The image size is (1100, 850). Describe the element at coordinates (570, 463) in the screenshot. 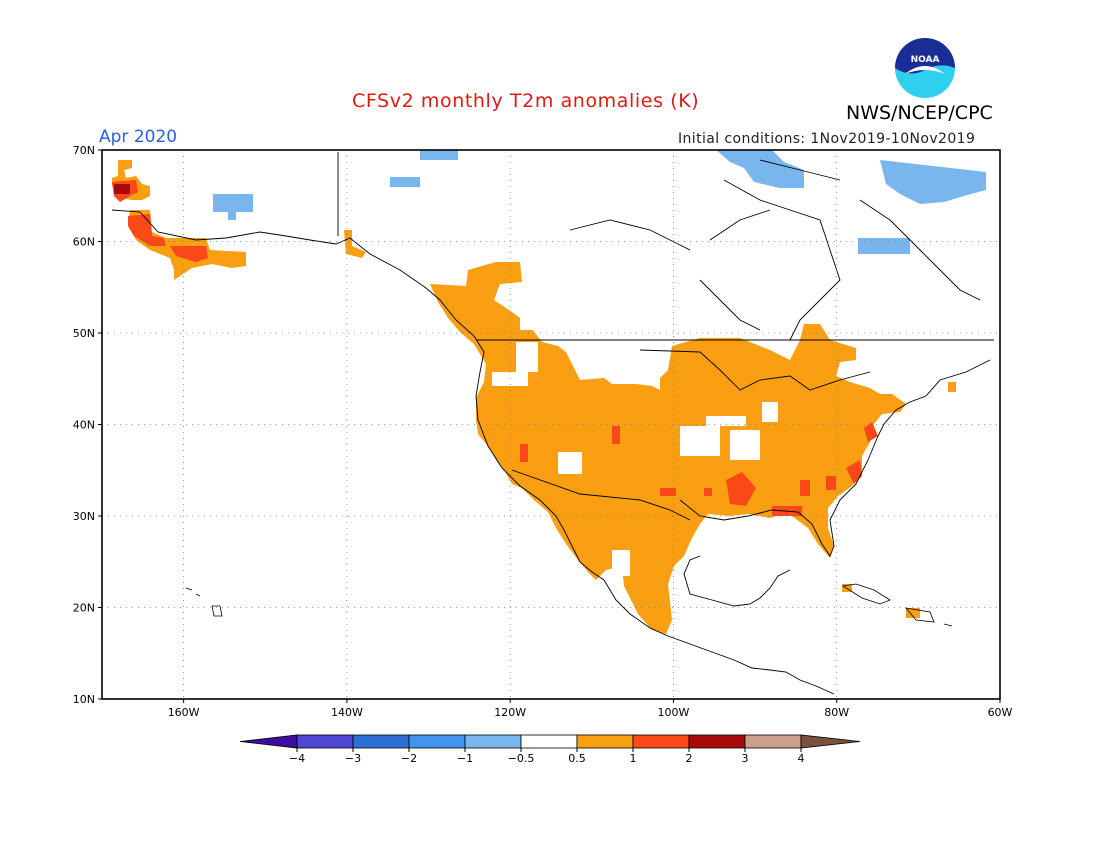

I see `anomaly-white-nevada` at that location.